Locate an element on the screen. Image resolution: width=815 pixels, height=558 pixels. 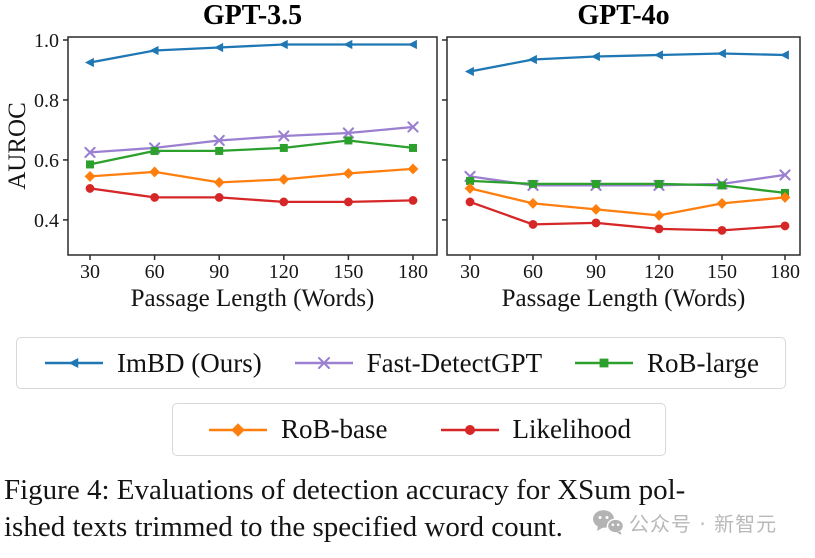
watermark: 公众号 · 新智元 is located at coordinates (684, 522).